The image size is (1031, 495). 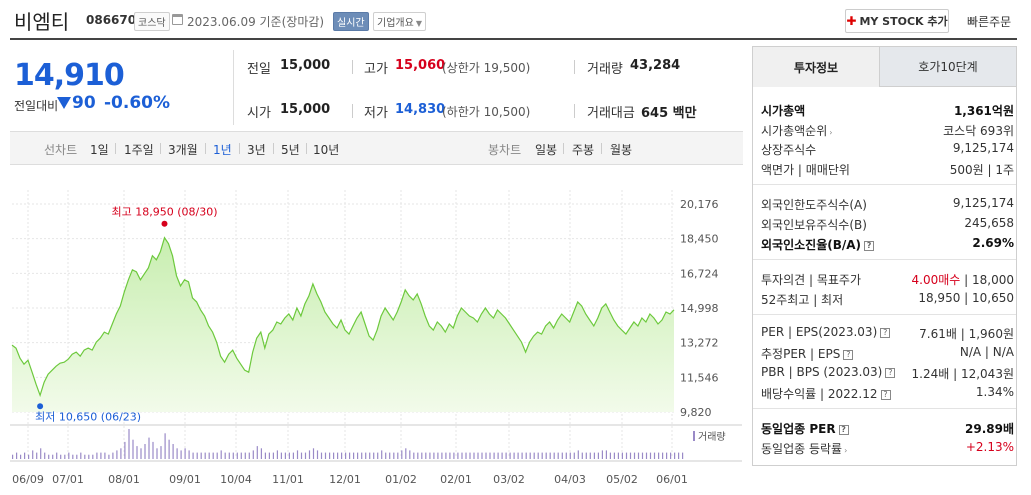 I want to click on market-cap-value: 1,361억원, so click(x=983, y=111).